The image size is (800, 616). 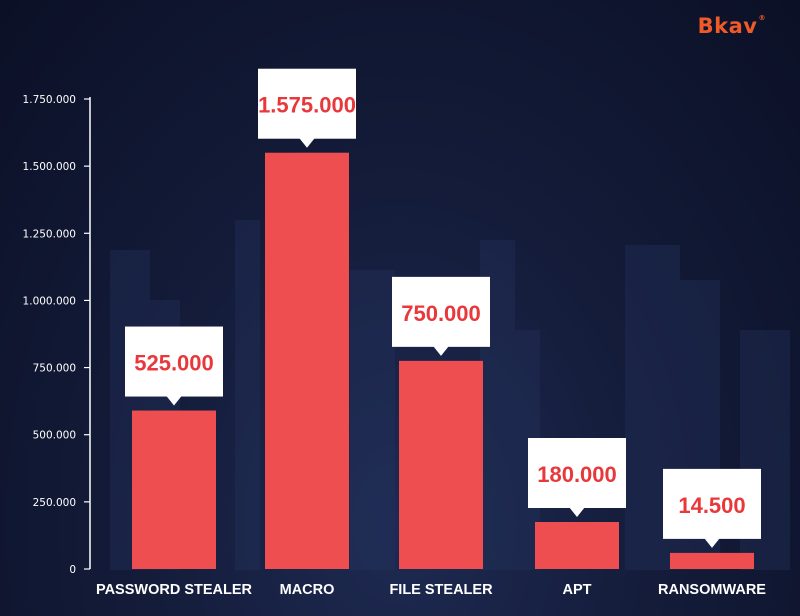 I want to click on y-tick-label: 1.500.000, so click(x=49, y=167).